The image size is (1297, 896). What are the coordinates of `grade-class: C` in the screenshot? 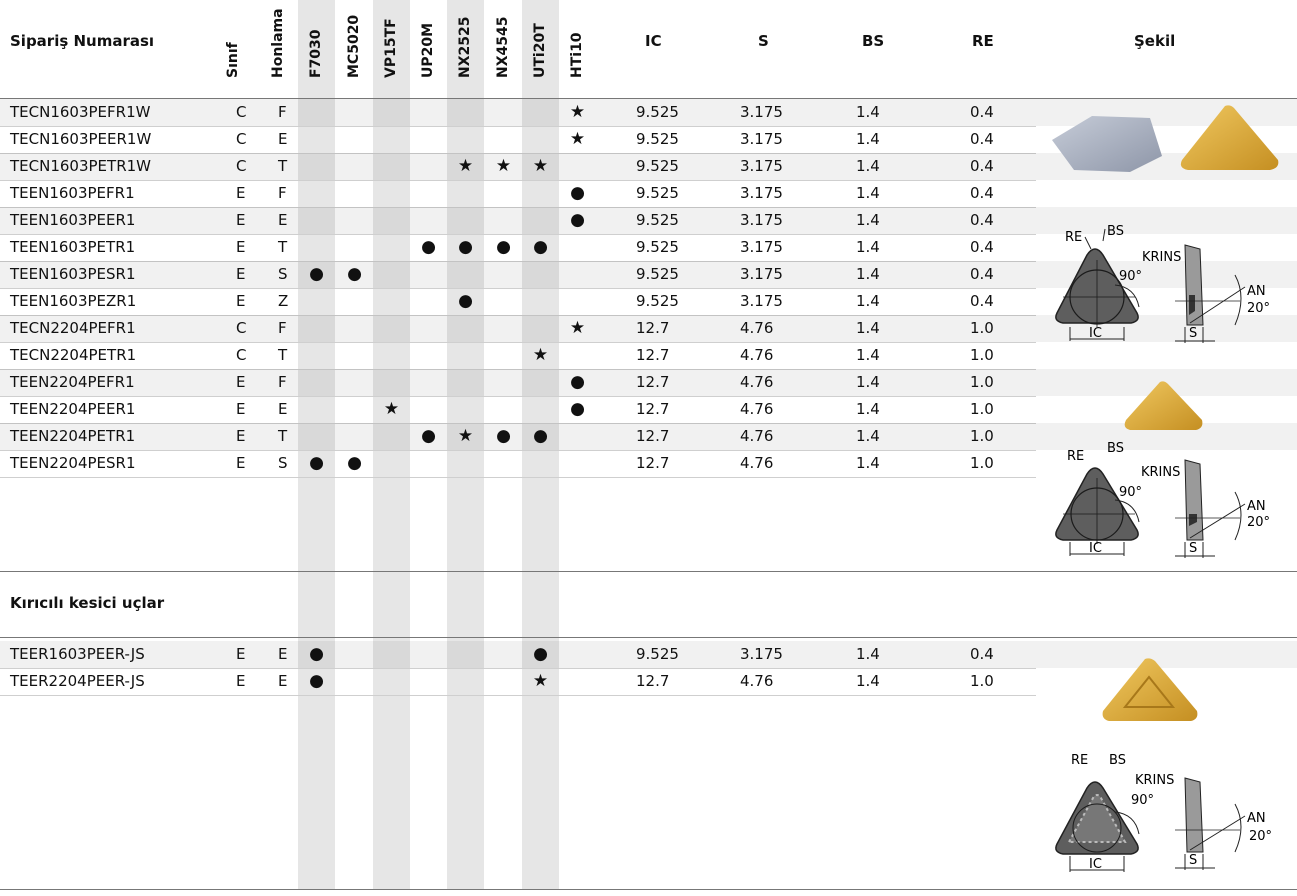 It's located at (241, 139).